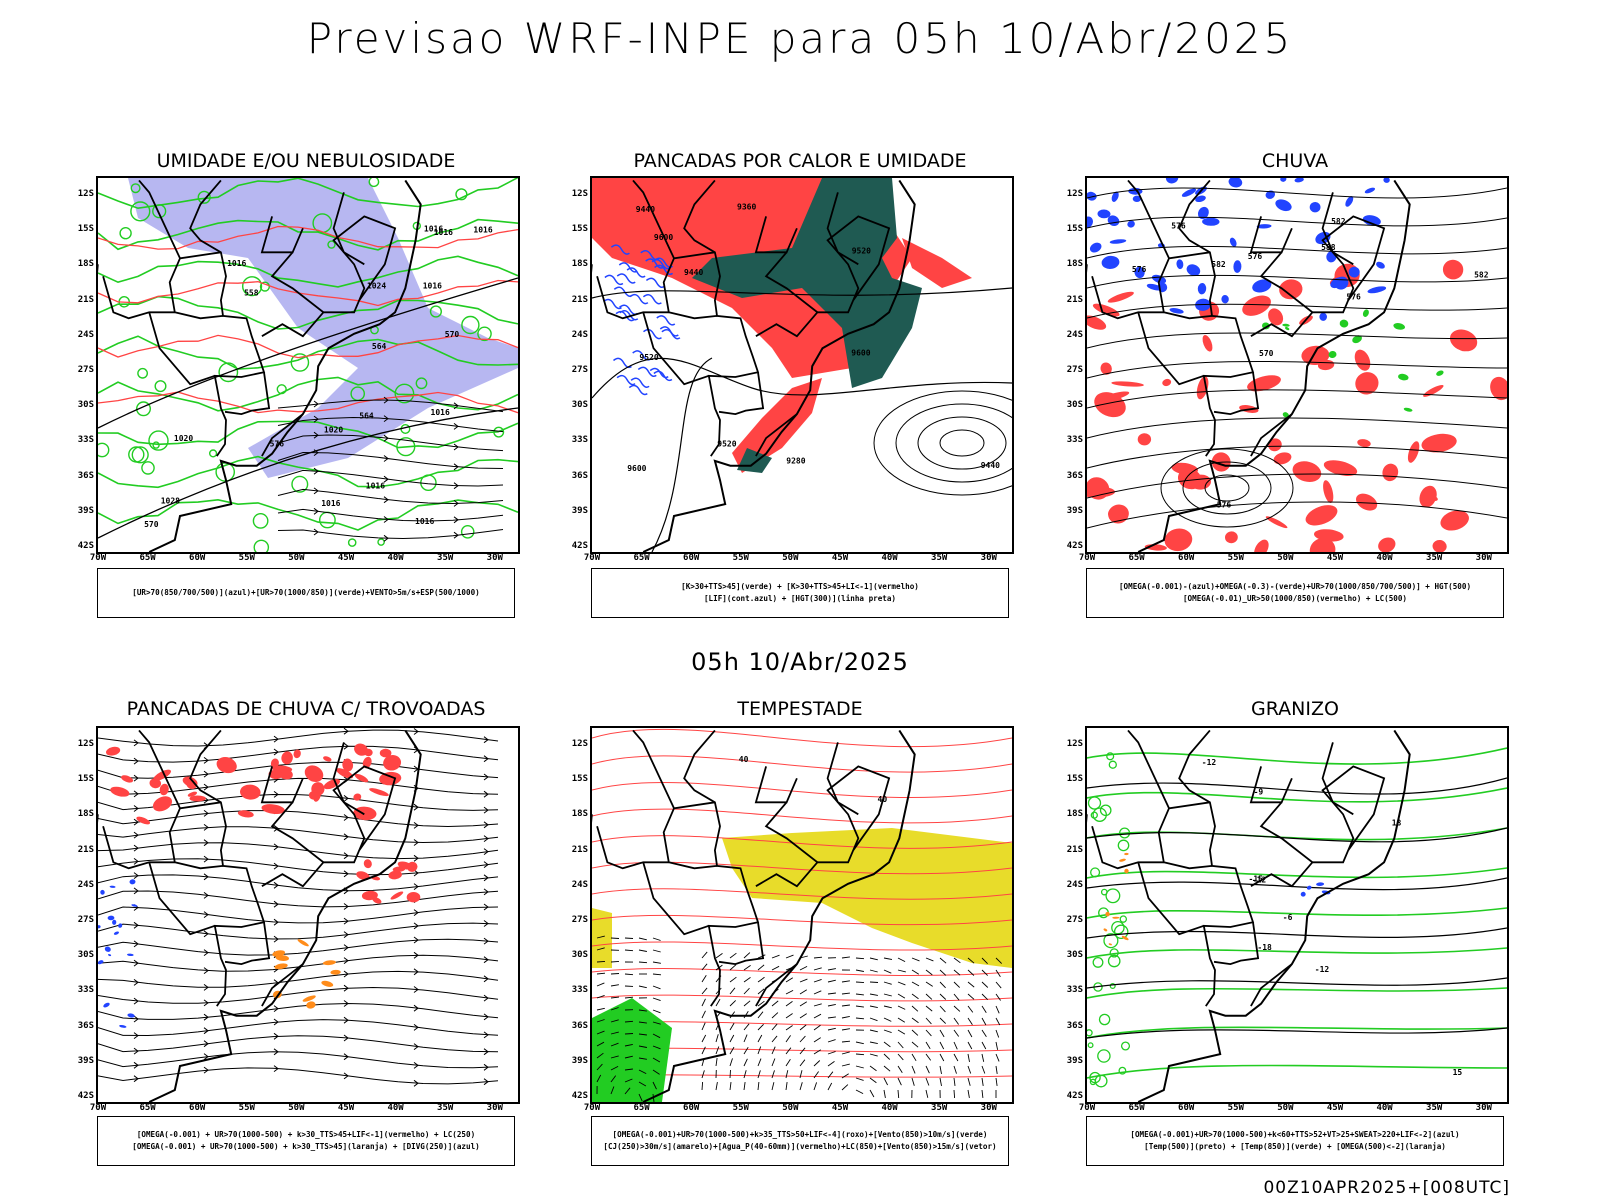  I want to click on longitude-tick-label: 40W, so click(1384, 1108).